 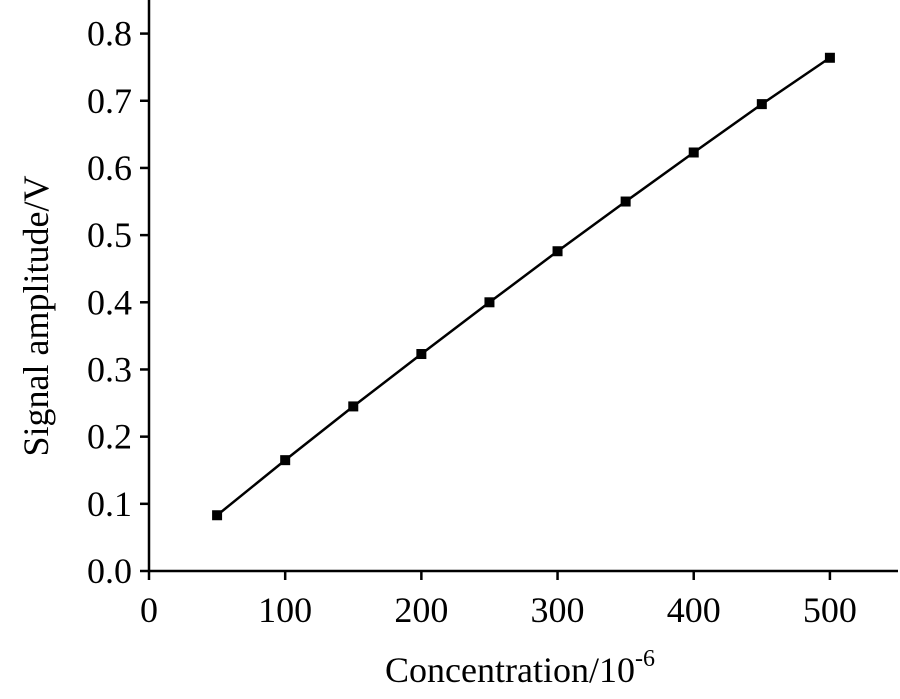 I want to click on x-axis-title: Concentration/10-6, so click(x=520, y=668).